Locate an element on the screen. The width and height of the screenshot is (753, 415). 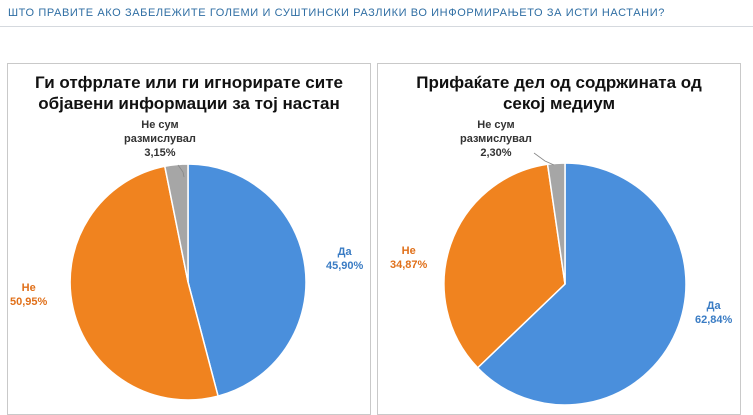
label-yes-right-name: Да is located at coordinates (713, 306).